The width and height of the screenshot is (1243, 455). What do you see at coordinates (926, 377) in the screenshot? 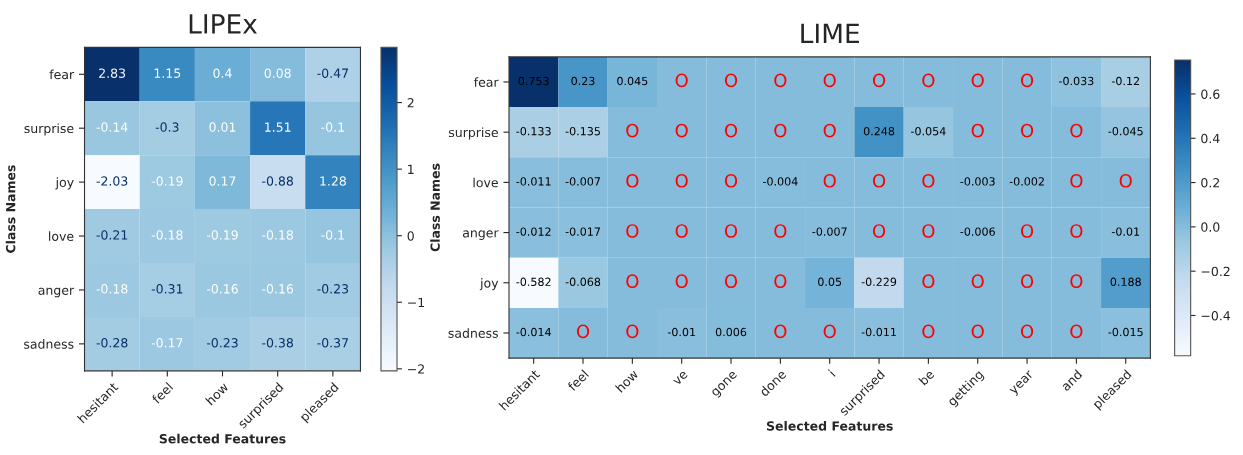
I see `x-tick-label: be` at bounding box center [926, 377].